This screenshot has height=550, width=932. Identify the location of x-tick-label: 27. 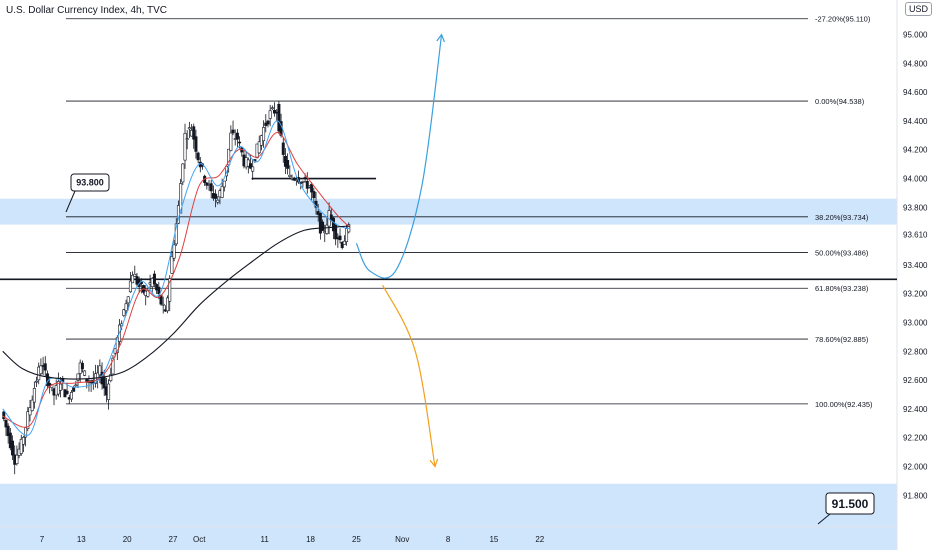
(173, 539).